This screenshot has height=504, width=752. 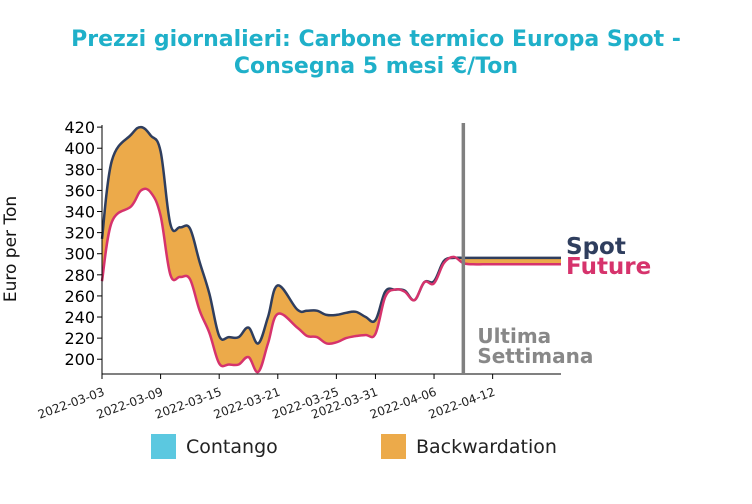 What do you see at coordinates (79, 275) in the screenshot?
I see `y-tick-label: 280` at bounding box center [79, 275].